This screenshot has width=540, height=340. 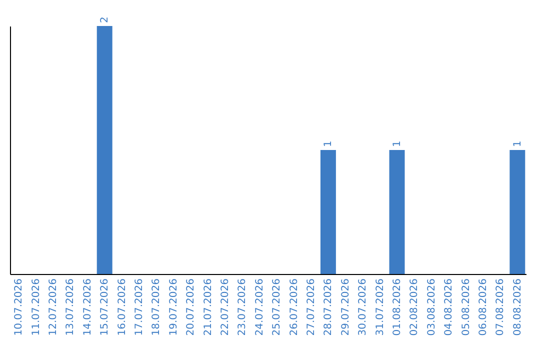 What do you see at coordinates (19, 307) in the screenshot?
I see `x-tick-label: 10.07.2026` at bounding box center [19, 307].